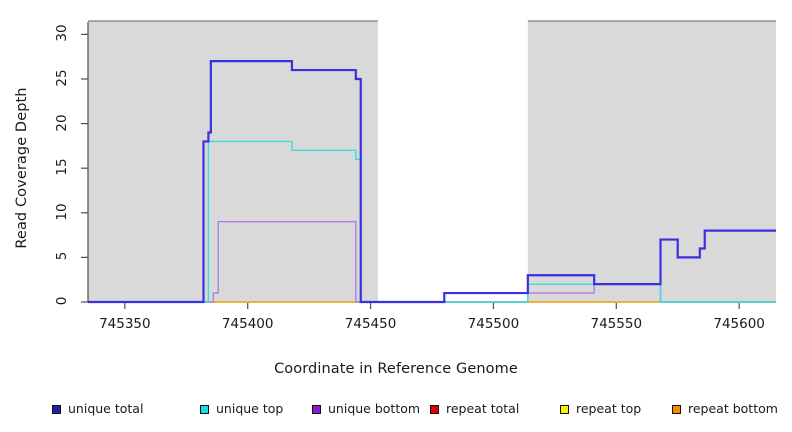  Describe the element at coordinates (616, 324) in the screenshot. I see `x-tick-label: 745550` at that location.